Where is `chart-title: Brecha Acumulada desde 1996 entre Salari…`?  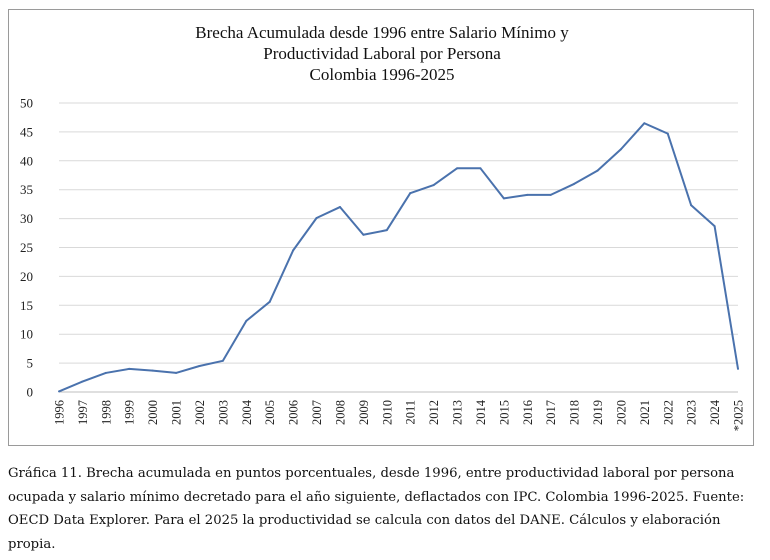
chart-title: Brecha Acumulada desde 1996 entre Salari… is located at coordinates (382, 53).